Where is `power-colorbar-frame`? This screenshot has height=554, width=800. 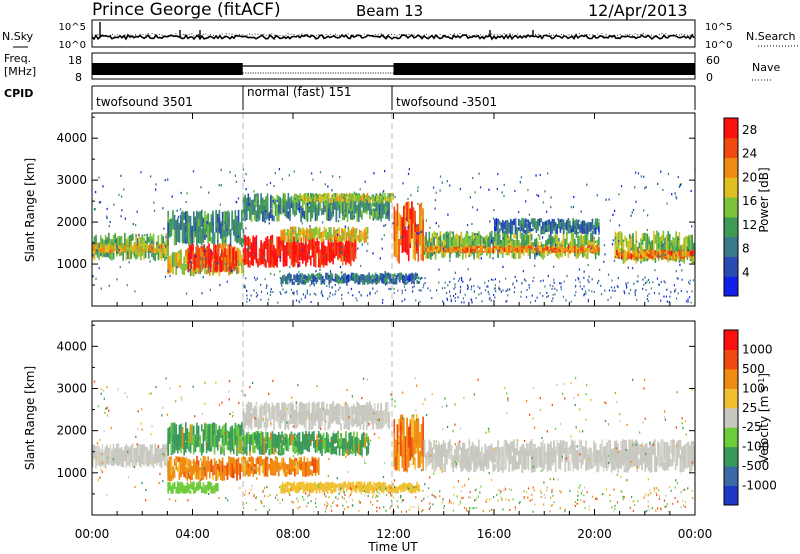
power-colorbar-frame is located at coordinates (731, 207).